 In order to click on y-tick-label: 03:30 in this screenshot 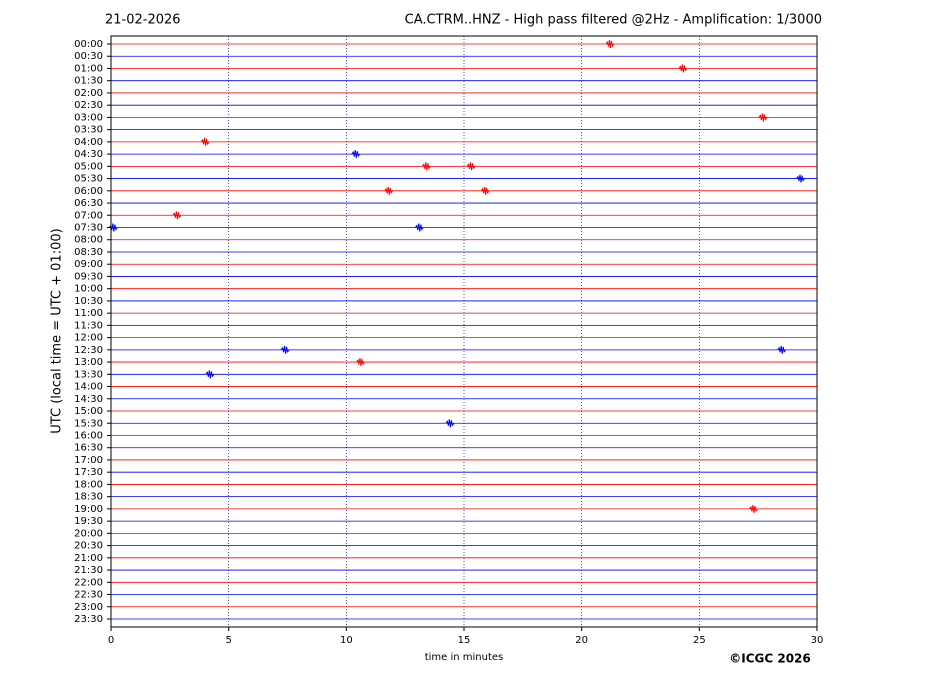, I will do `click(88, 130)`.